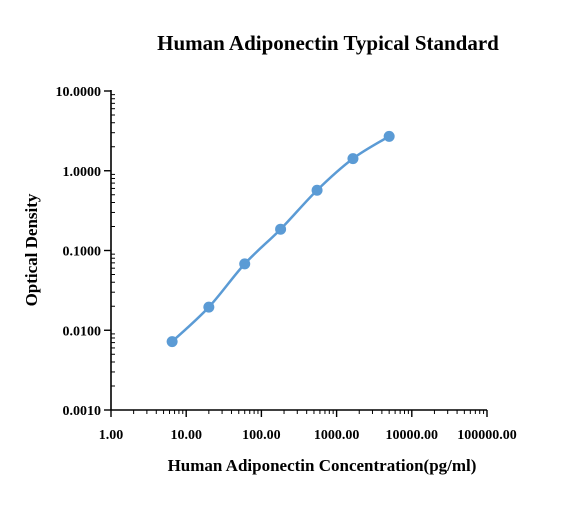 This screenshot has height=513, width=570. I want to click on y-tick-label: 1.0000, so click(82, 172).